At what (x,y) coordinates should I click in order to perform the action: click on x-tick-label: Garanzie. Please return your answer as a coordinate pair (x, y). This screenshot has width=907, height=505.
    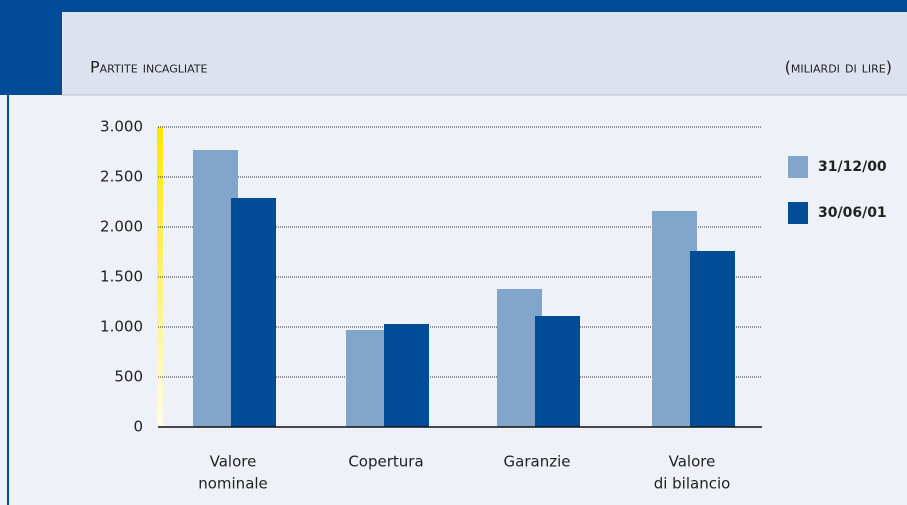
    Looking at the image, I should click on (537, 462).